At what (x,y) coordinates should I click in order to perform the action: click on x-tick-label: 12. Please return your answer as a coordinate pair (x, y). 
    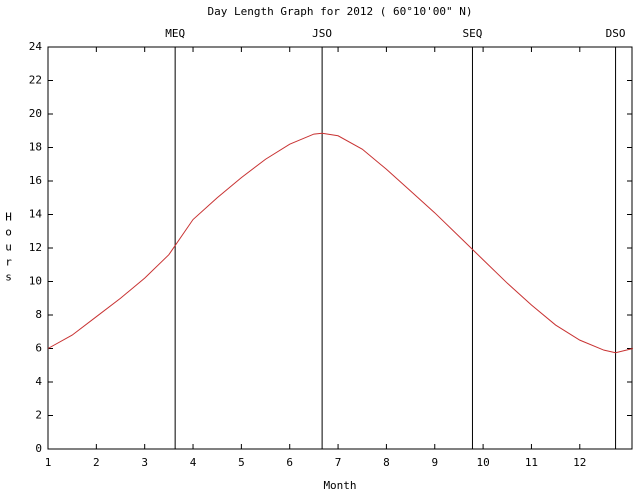
    Looking at the image, I should click on (579, 462).